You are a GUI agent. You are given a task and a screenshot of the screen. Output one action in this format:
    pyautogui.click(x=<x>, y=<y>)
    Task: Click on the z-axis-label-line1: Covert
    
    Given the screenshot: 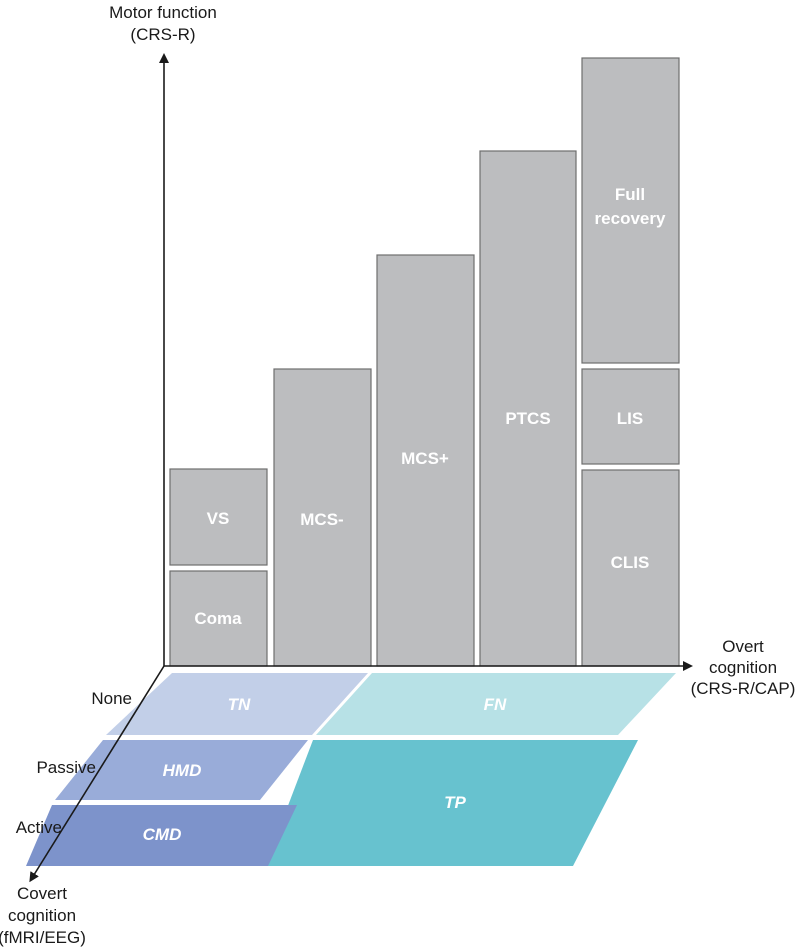 What is the action you would take?
    pyautogui.click(x=42, y=893)
    